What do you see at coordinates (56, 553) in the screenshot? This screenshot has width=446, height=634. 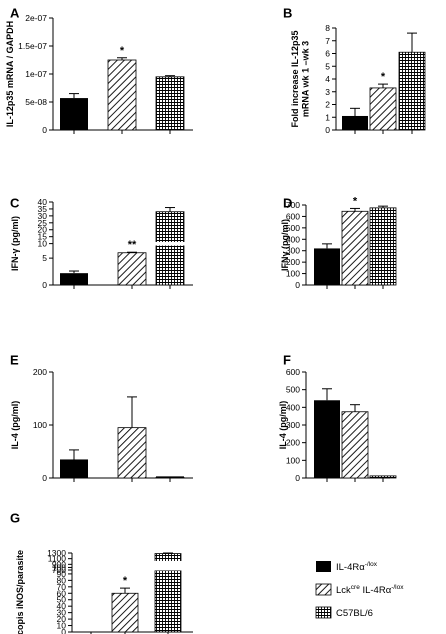 I see `y-tick-label: 1300` at bounding box center [56, 553].